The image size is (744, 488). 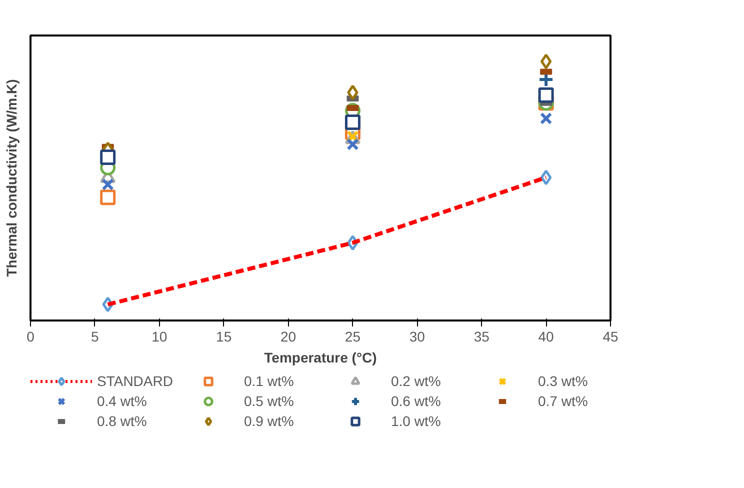 What do you see at coordinates (12, 178) in the screenshot?
I see `y-axis-title: Thermal conductivity (W/m.K)` at bounding box center [12, 178].